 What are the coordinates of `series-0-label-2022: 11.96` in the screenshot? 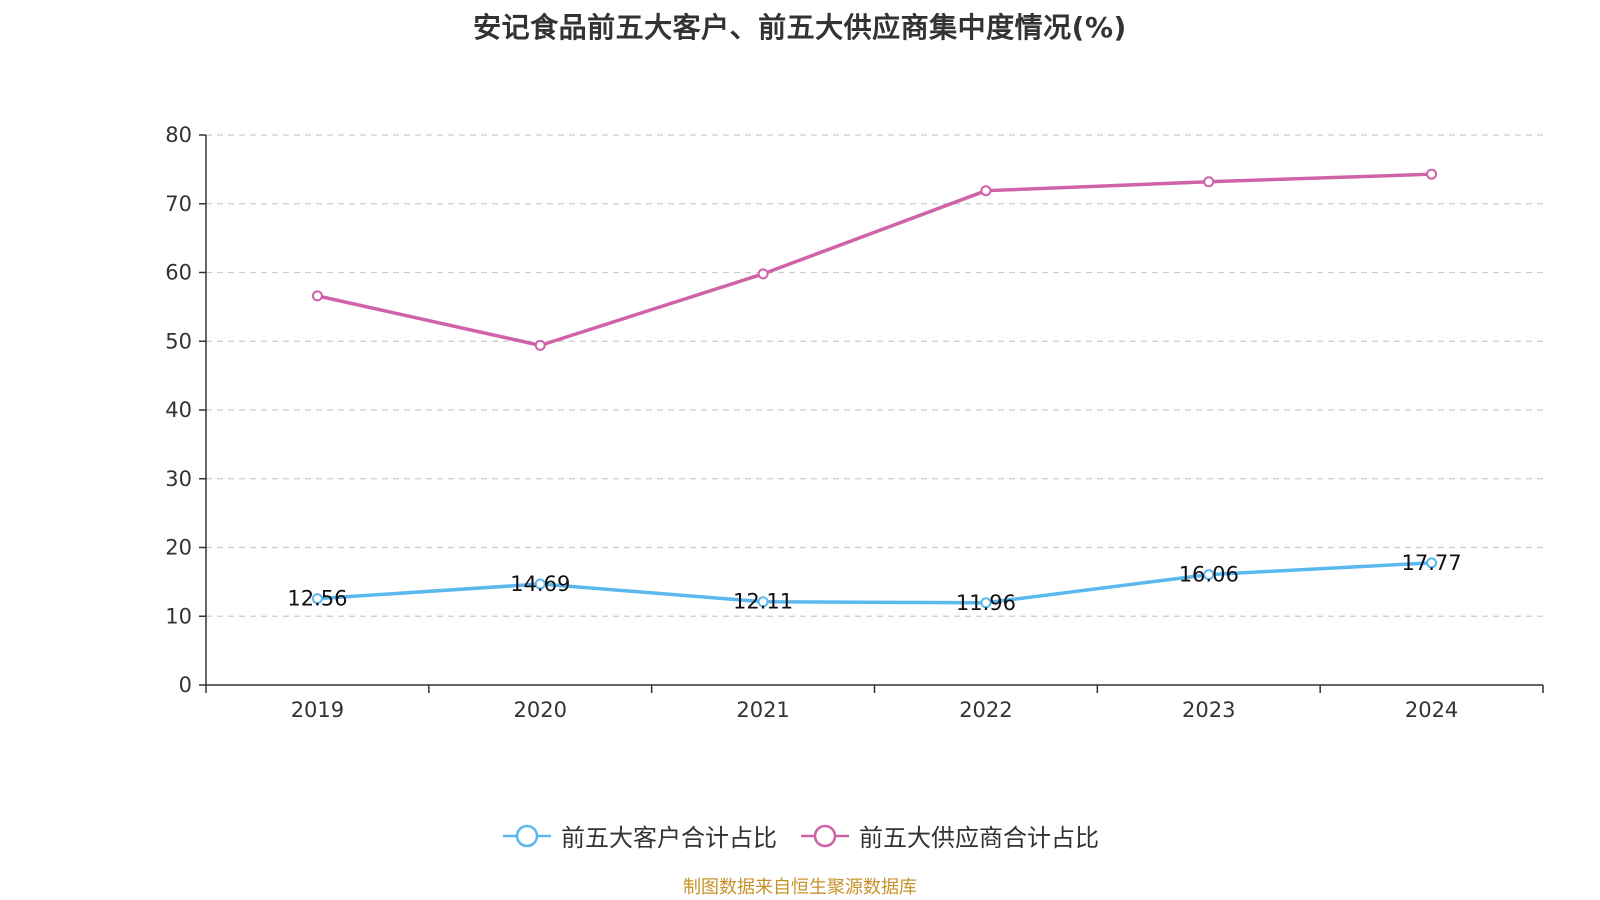 It's located at (986, 603).